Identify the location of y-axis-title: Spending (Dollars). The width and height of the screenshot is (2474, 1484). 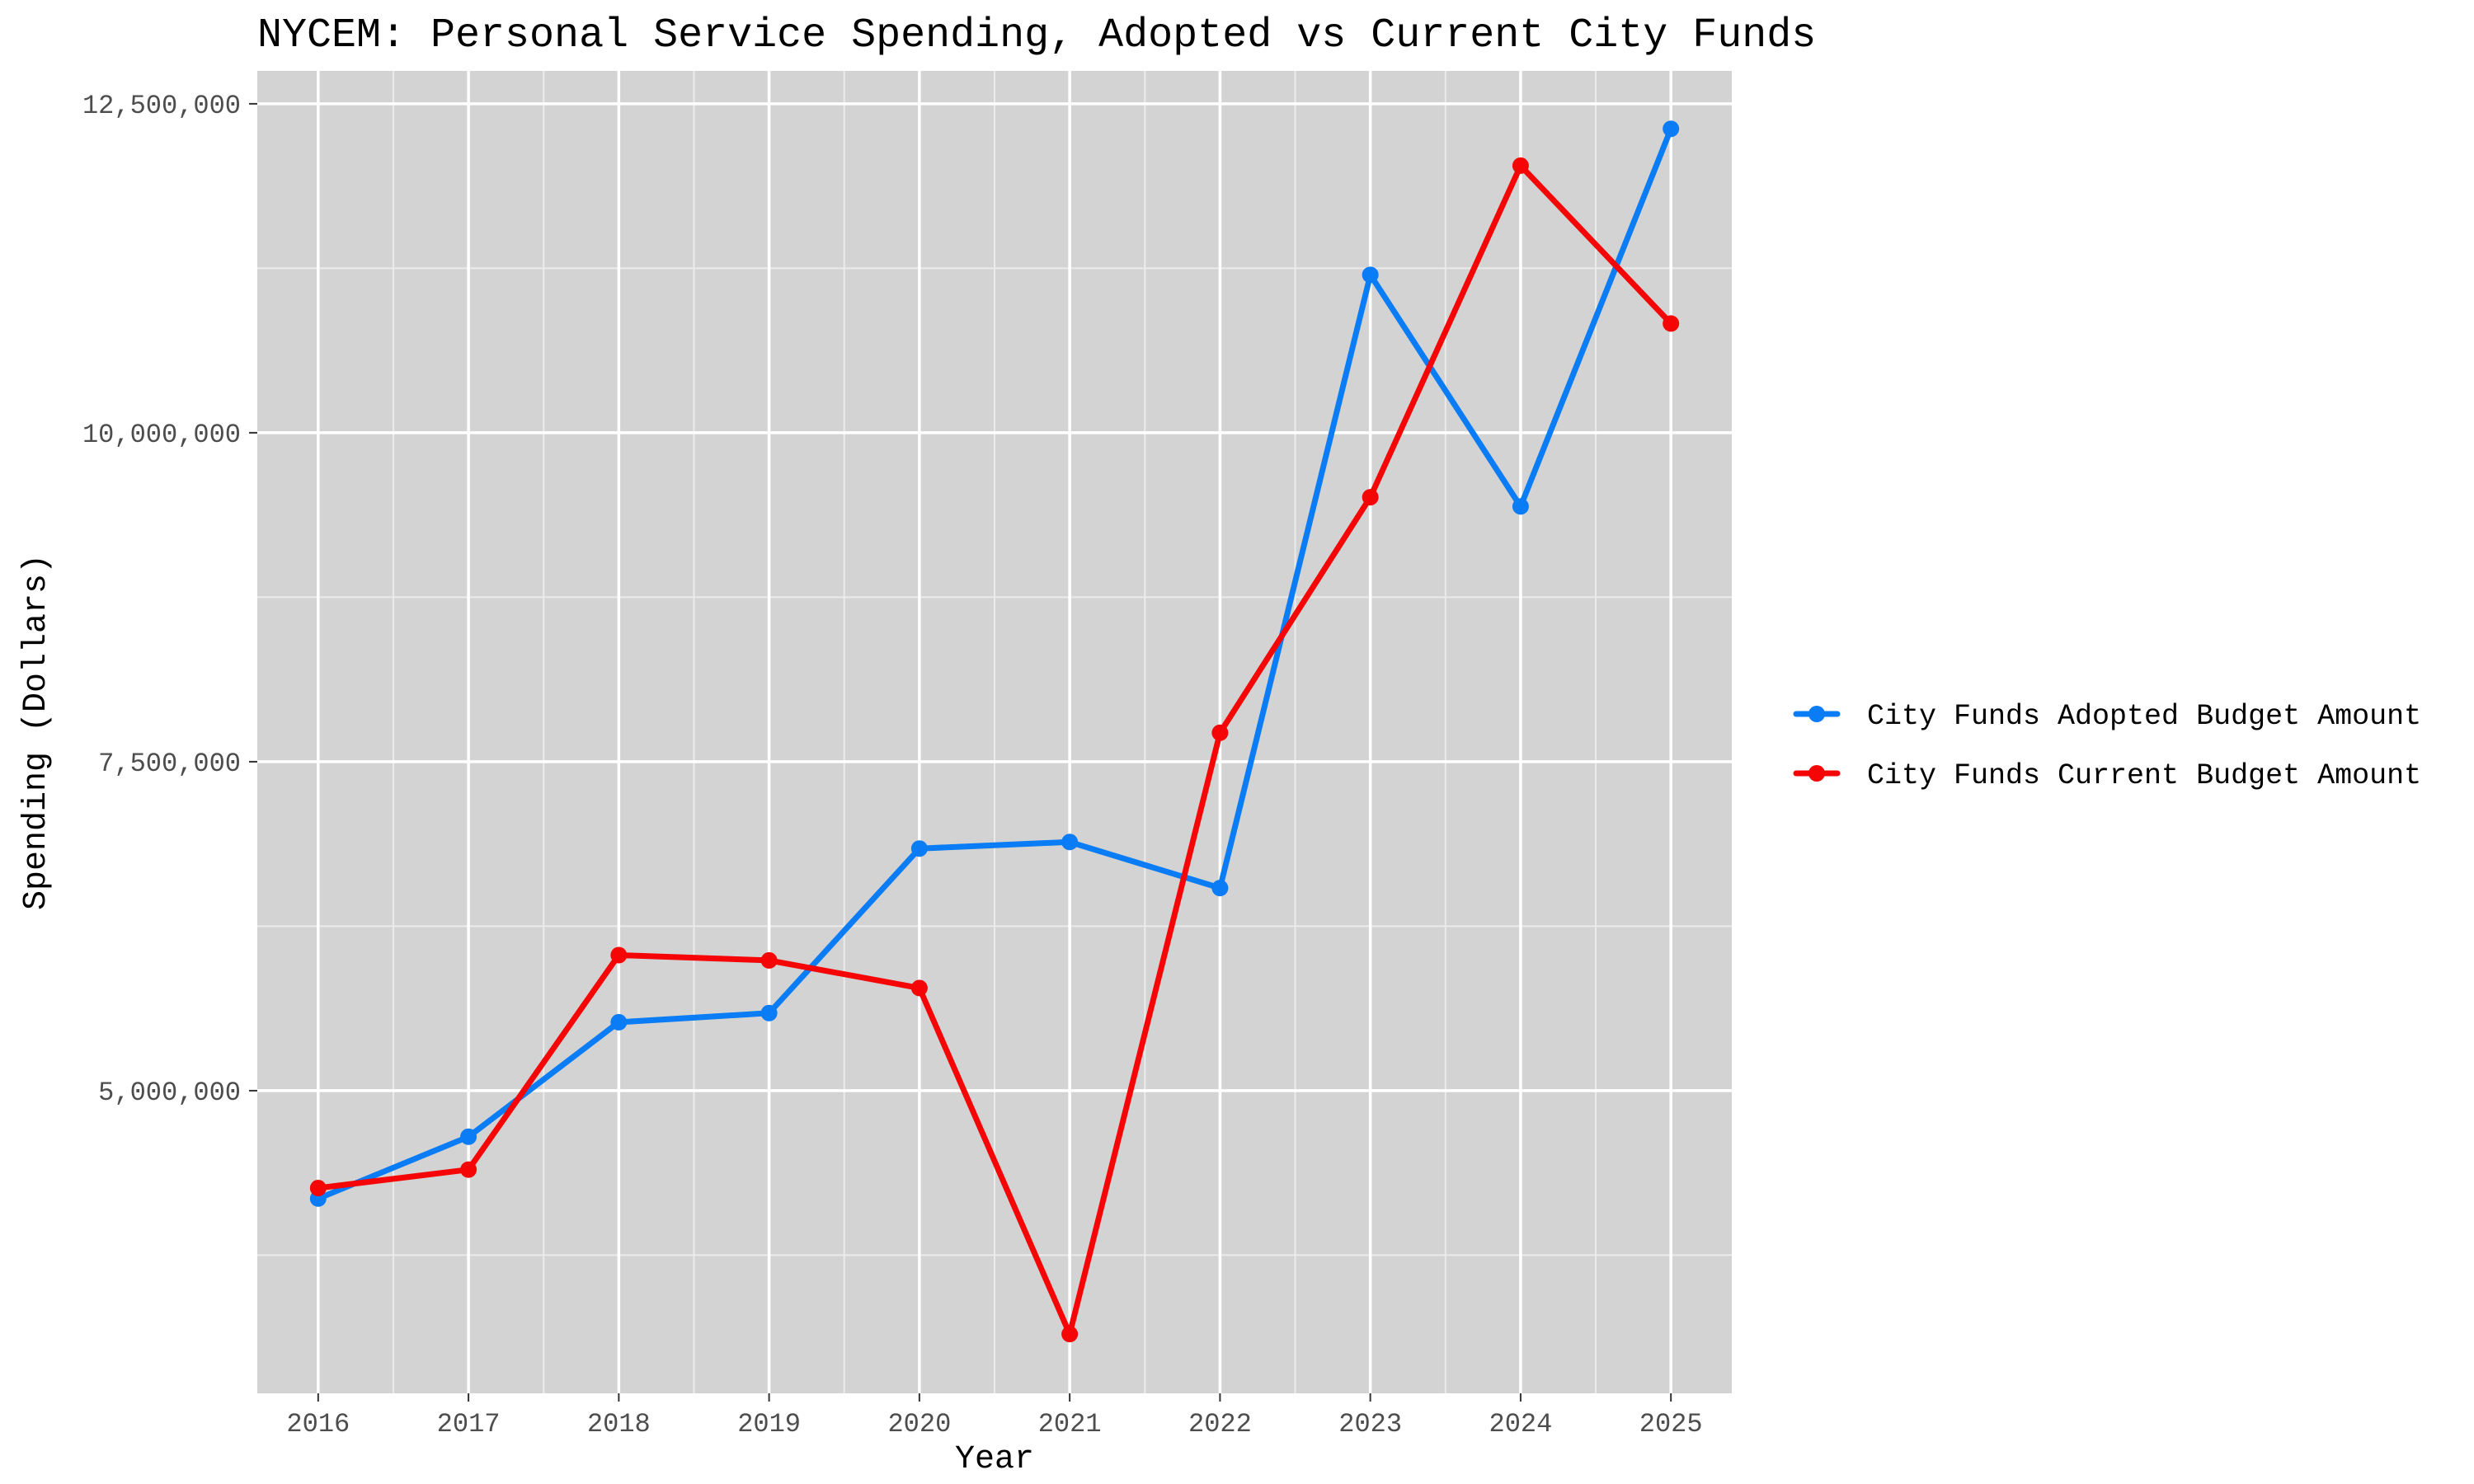
(36, 732).